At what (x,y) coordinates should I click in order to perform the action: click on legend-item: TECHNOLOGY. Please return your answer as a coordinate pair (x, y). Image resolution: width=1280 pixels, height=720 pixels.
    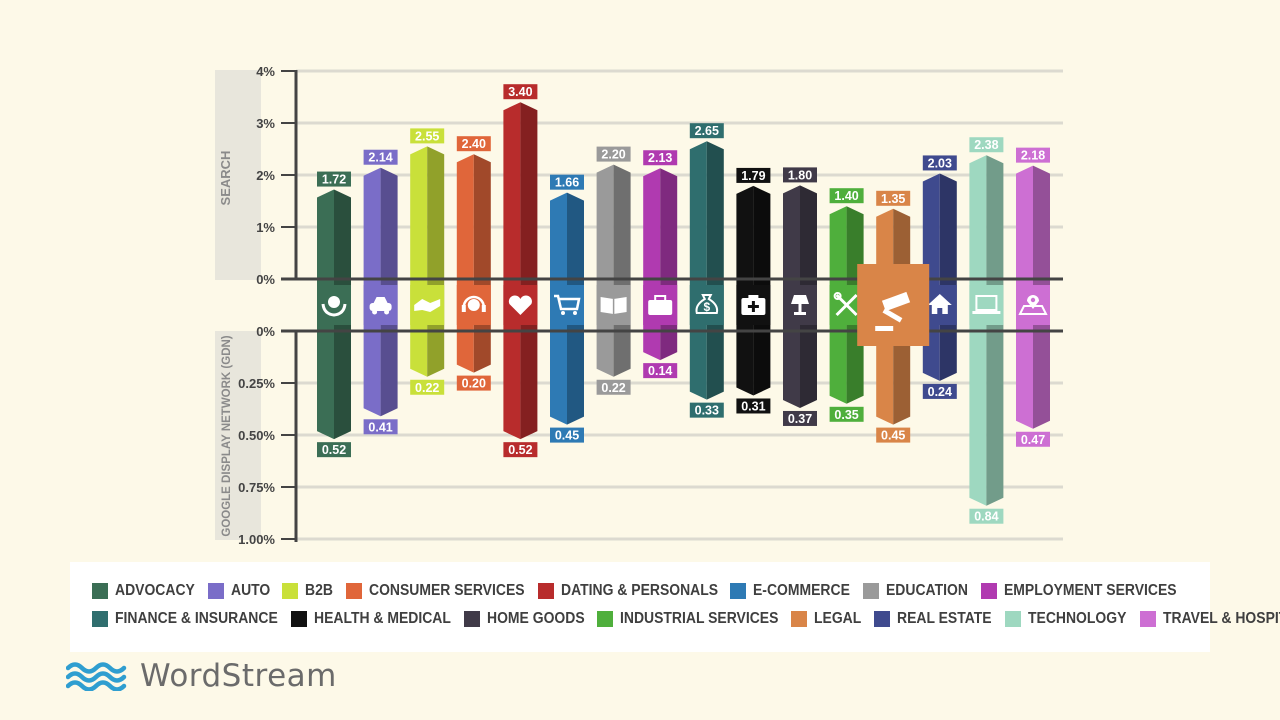
    Looking at the image, I should click on (1065, 619).